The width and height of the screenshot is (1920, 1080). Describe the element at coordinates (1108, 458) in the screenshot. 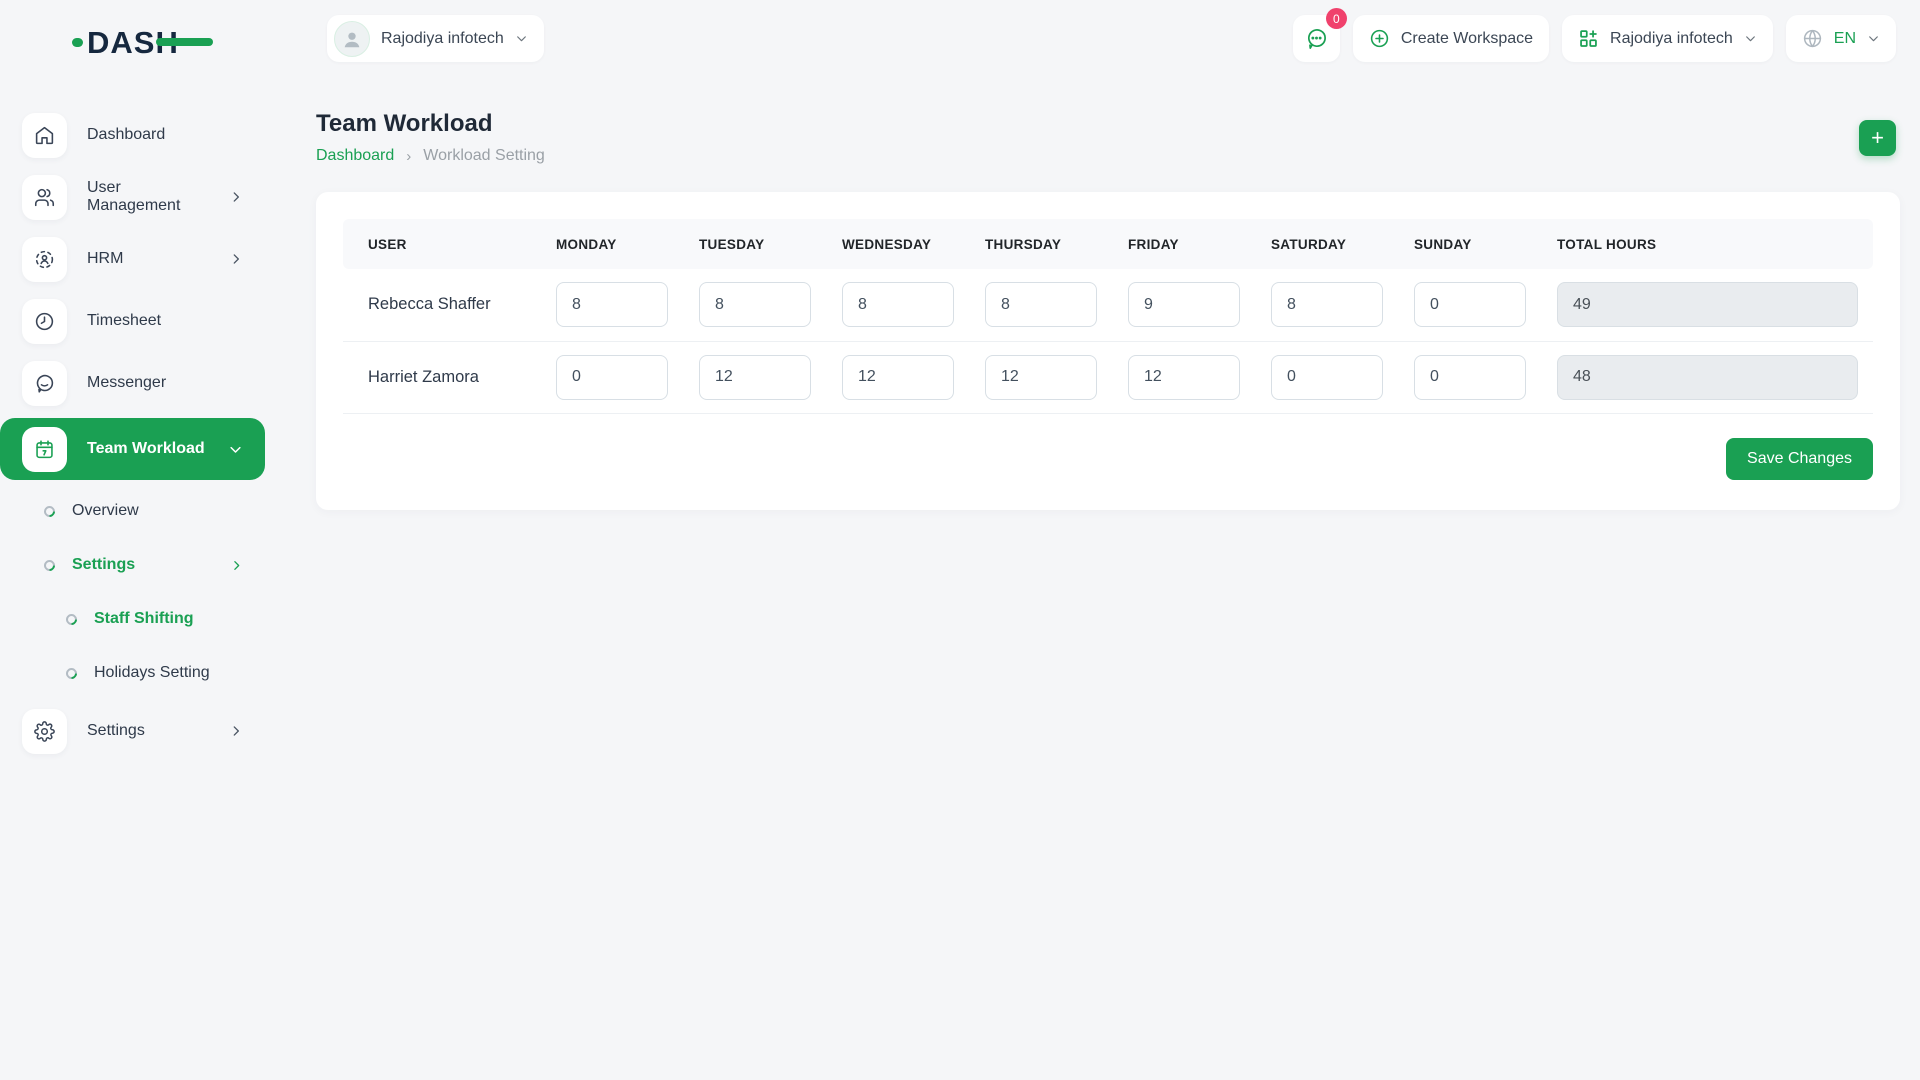

I see `card-footer: Save Changes` at that location.